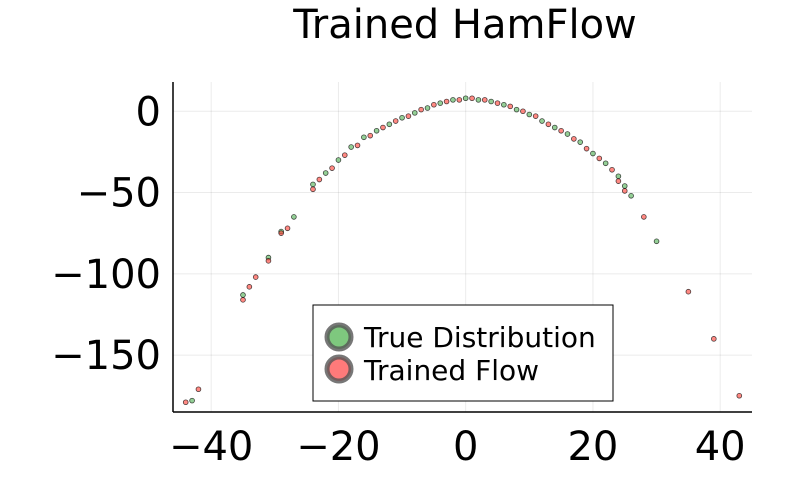 The width and height of the screenshot is (800, 500). What do you see at coordinates (339, 369) in the screenshot?
I see `legend-marker-trained-flow` at bounding box center [339, 369].